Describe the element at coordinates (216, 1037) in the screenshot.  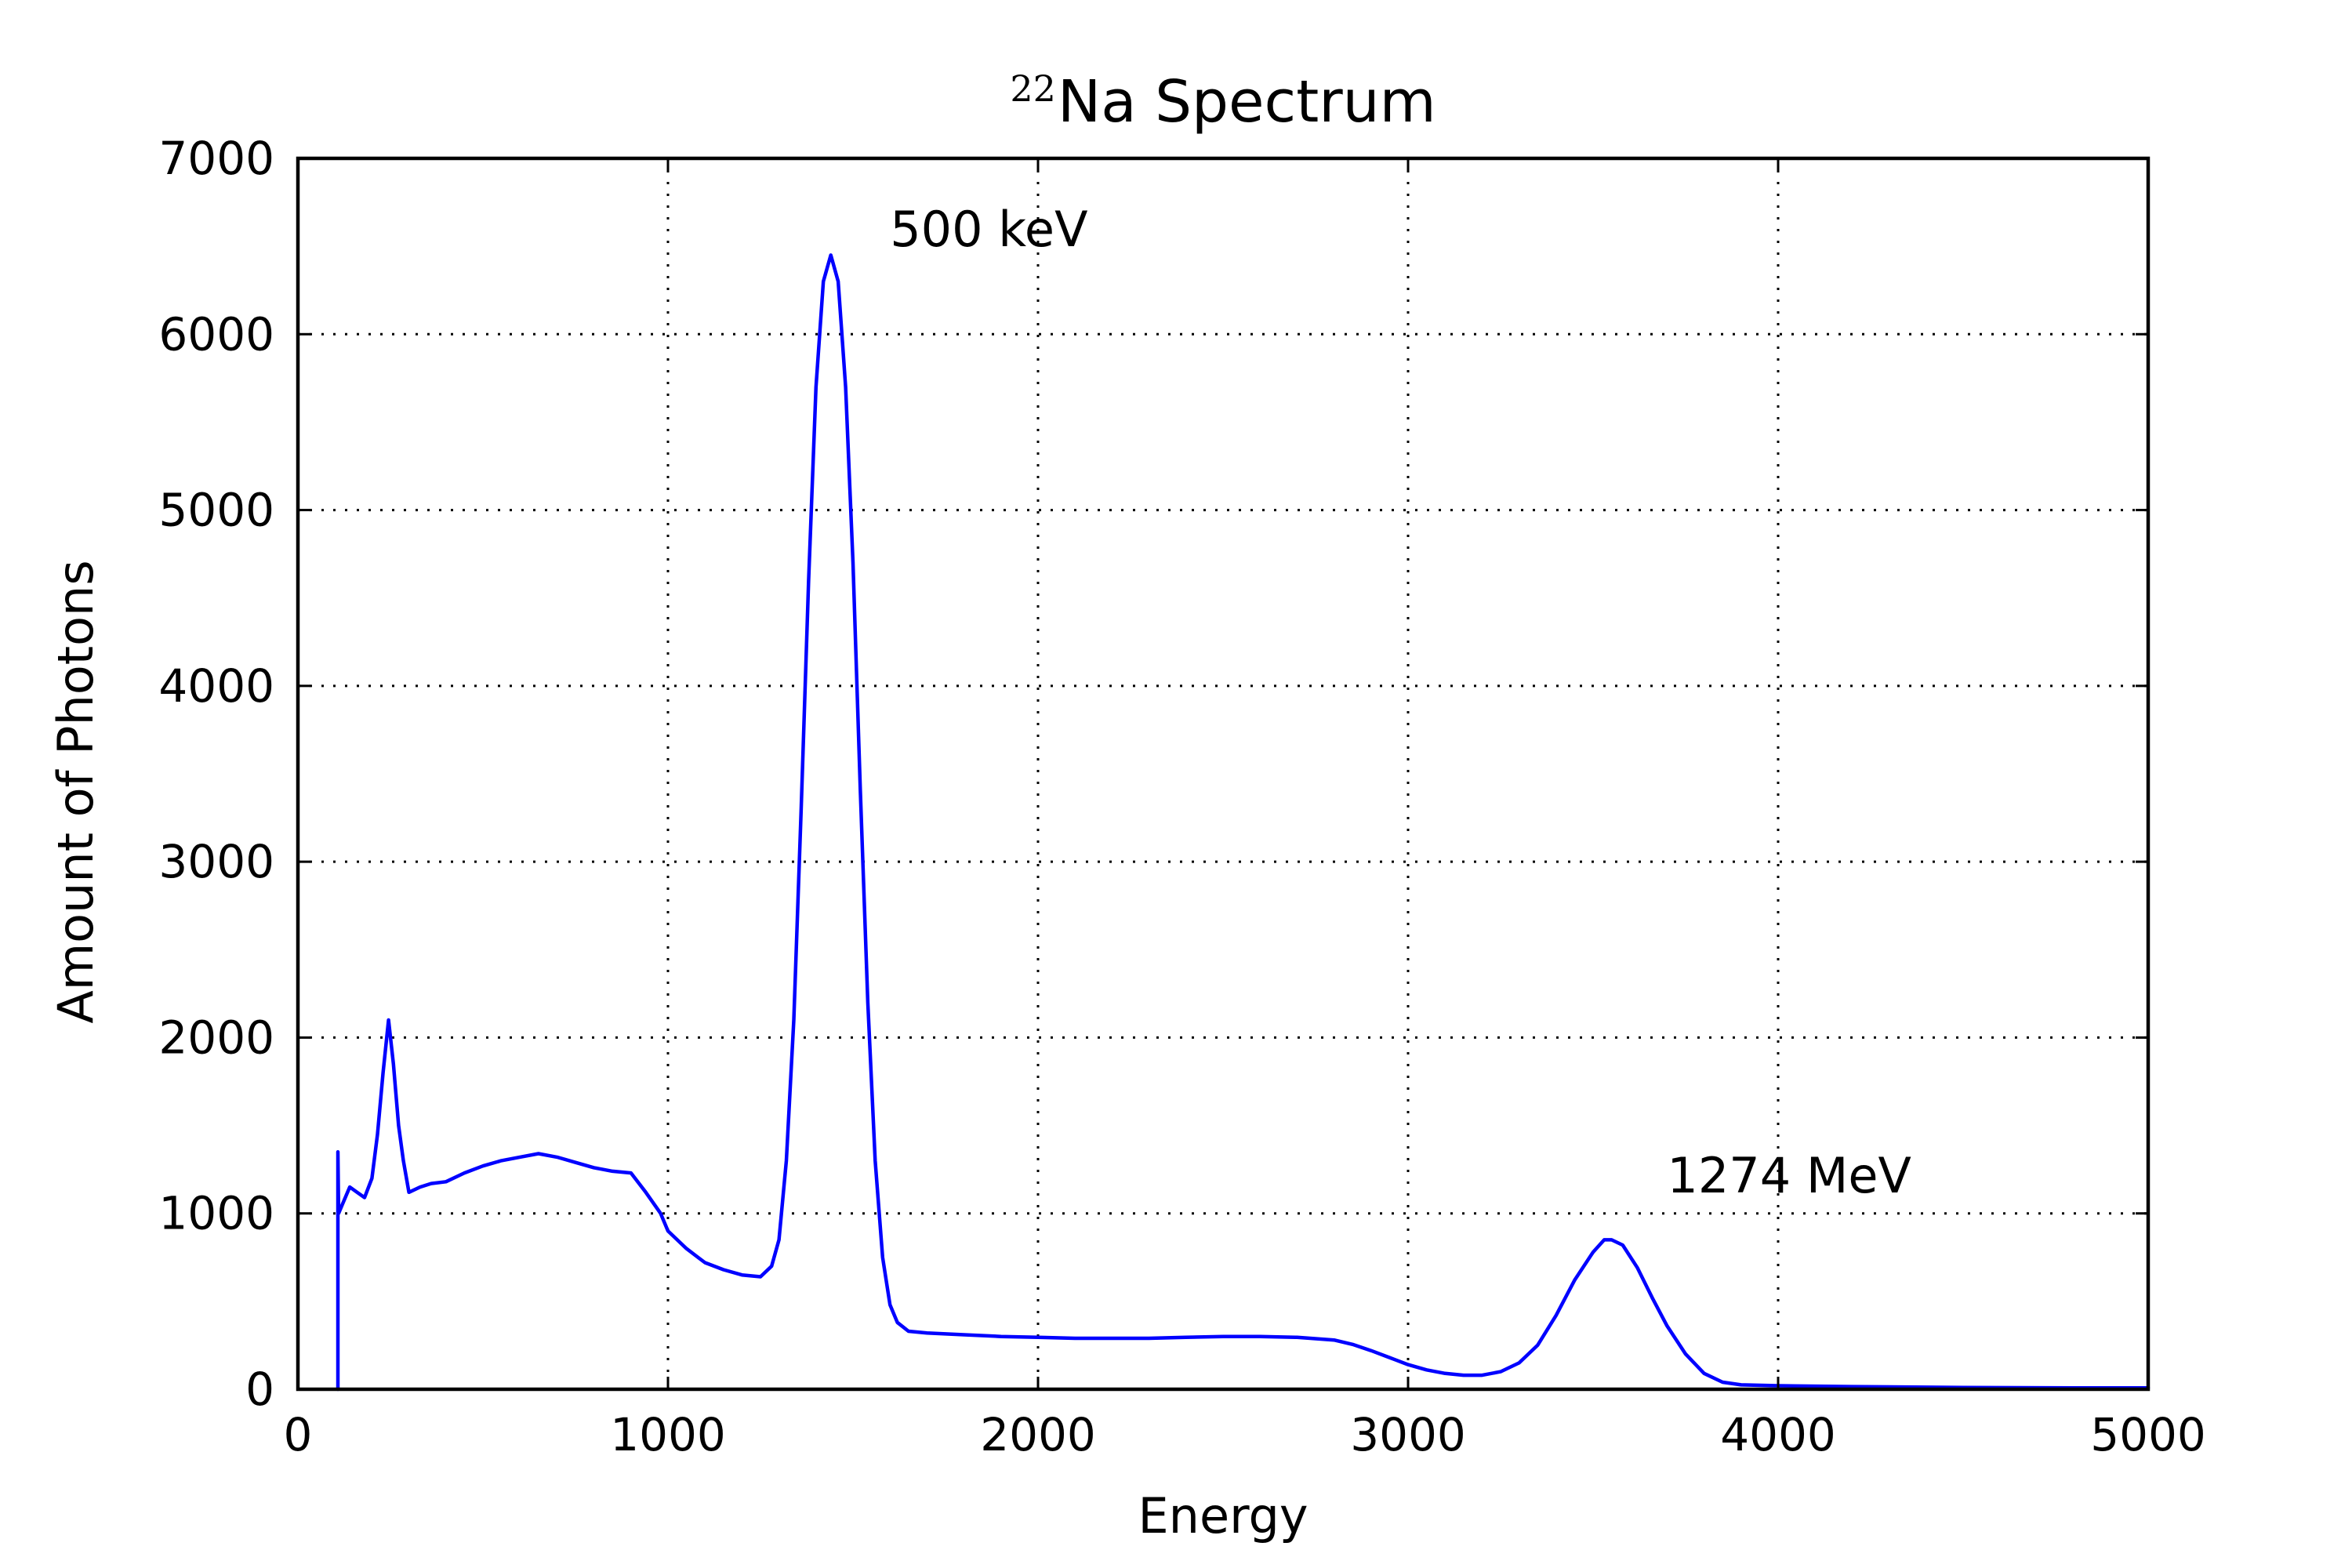
I see `y-tick-label: 2000` at that location.